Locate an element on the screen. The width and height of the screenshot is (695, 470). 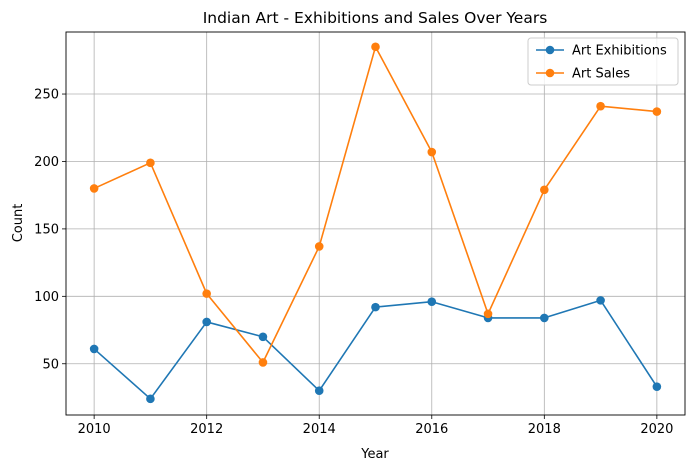
x-tick-label: 2014 is located at coordinates (319, 429).